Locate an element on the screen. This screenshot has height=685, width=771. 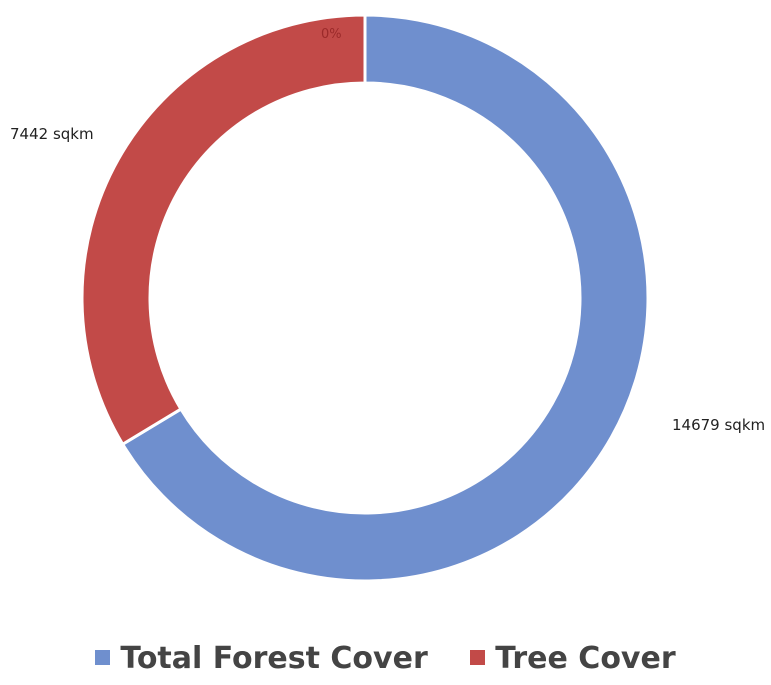
legend-item-tree-cover: Tree Cover is located at coordinates (573, 658).